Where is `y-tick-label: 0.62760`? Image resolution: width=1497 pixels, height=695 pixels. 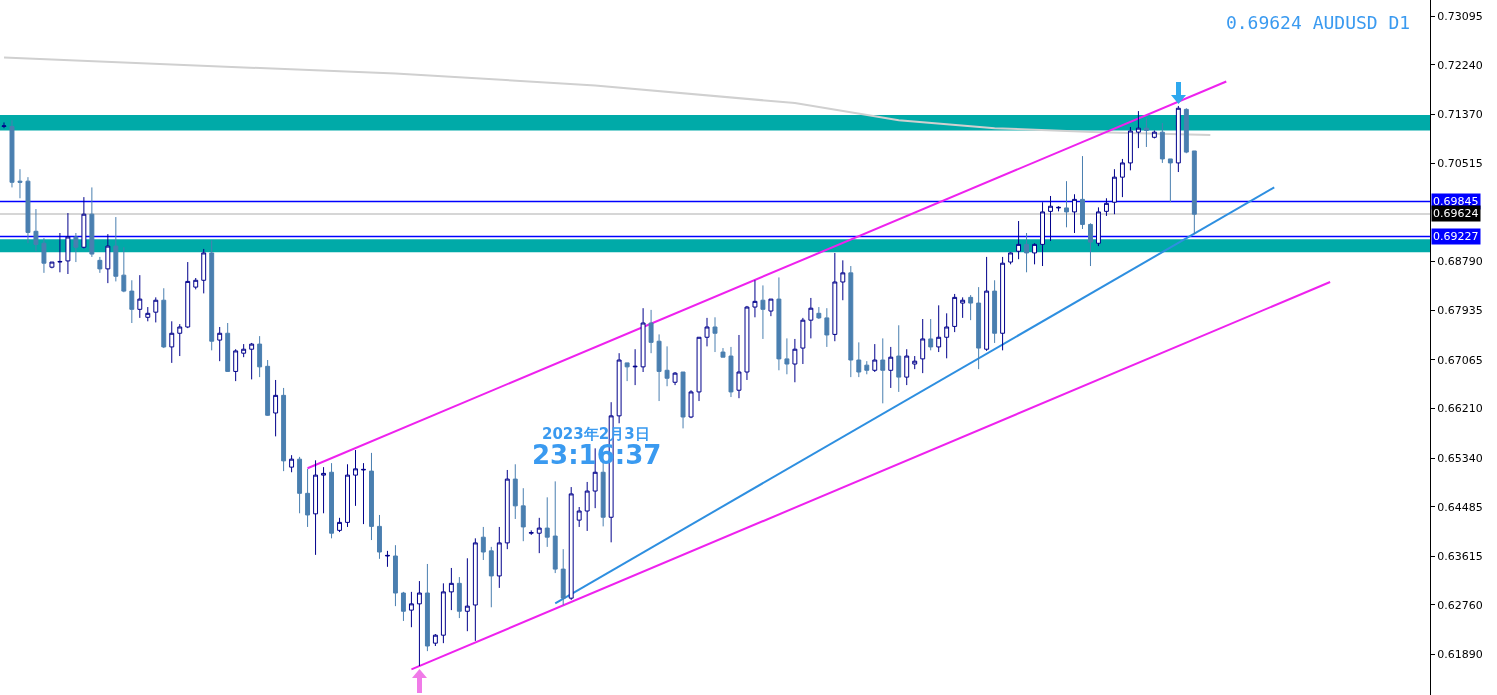 y-tick-label: 0.62760 is located at coordinates (1460, 605).